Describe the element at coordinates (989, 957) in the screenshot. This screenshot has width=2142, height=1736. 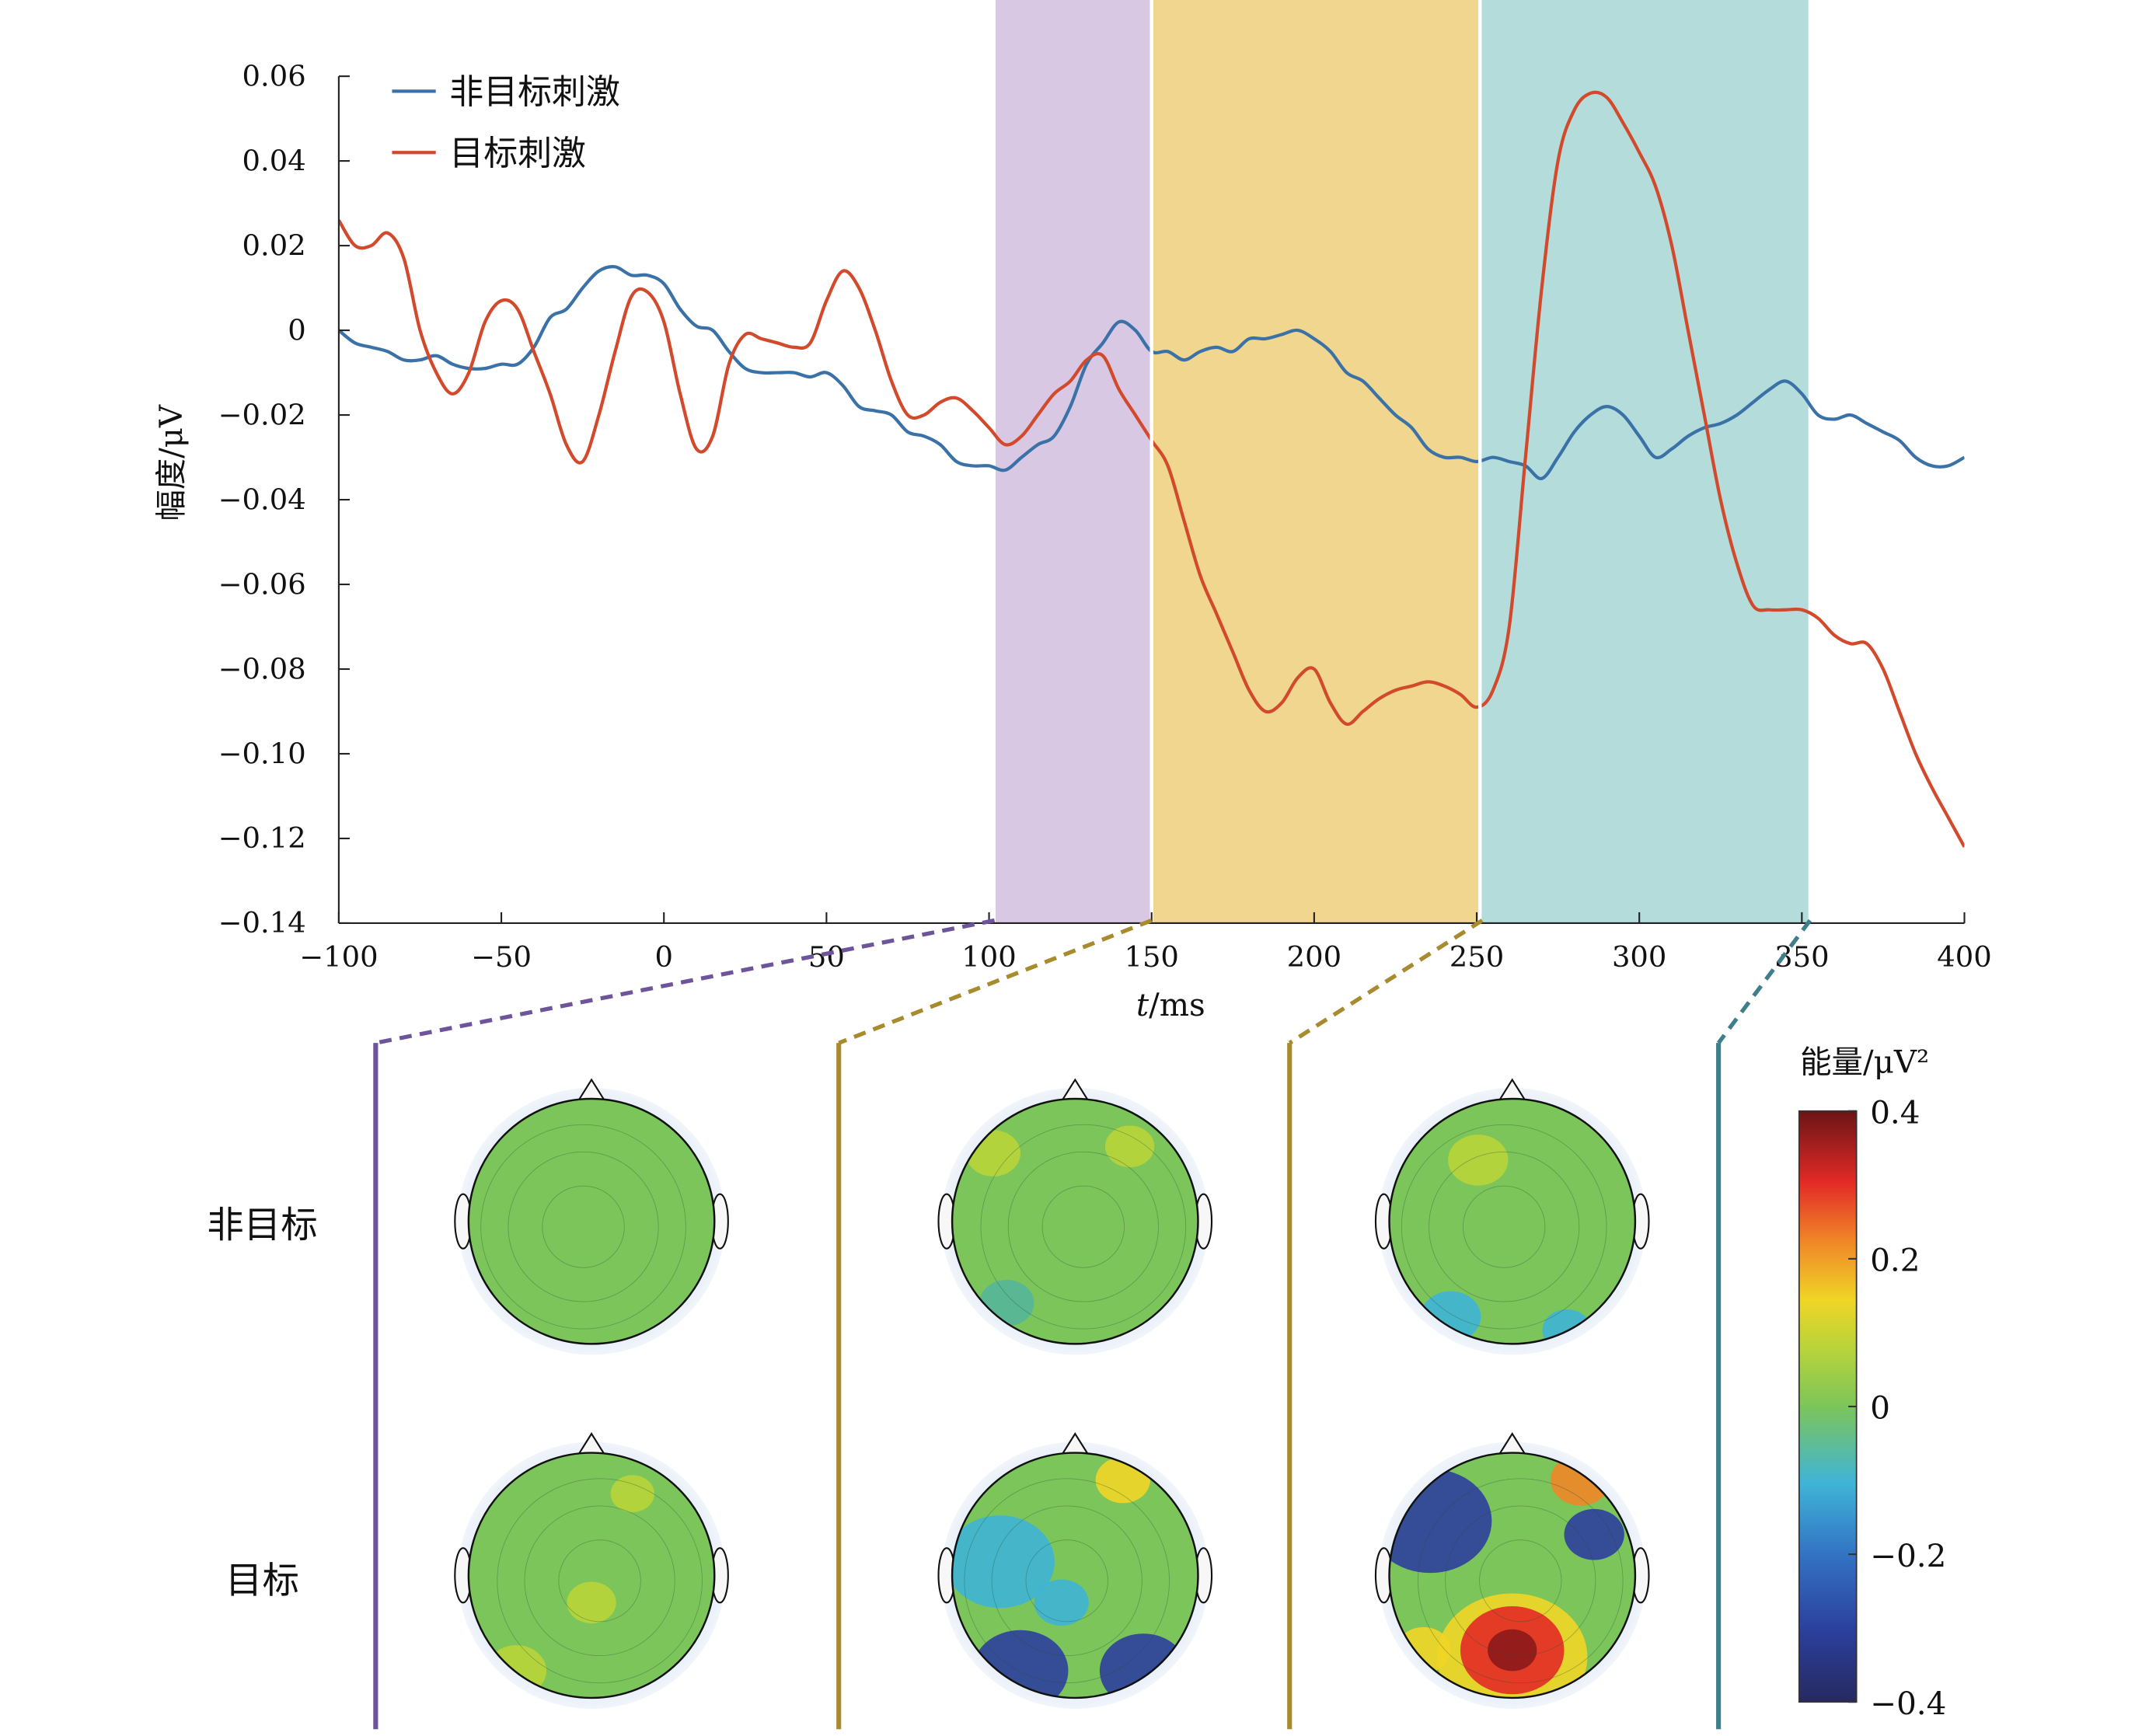
I see `x-tick-label: 100` at that location.